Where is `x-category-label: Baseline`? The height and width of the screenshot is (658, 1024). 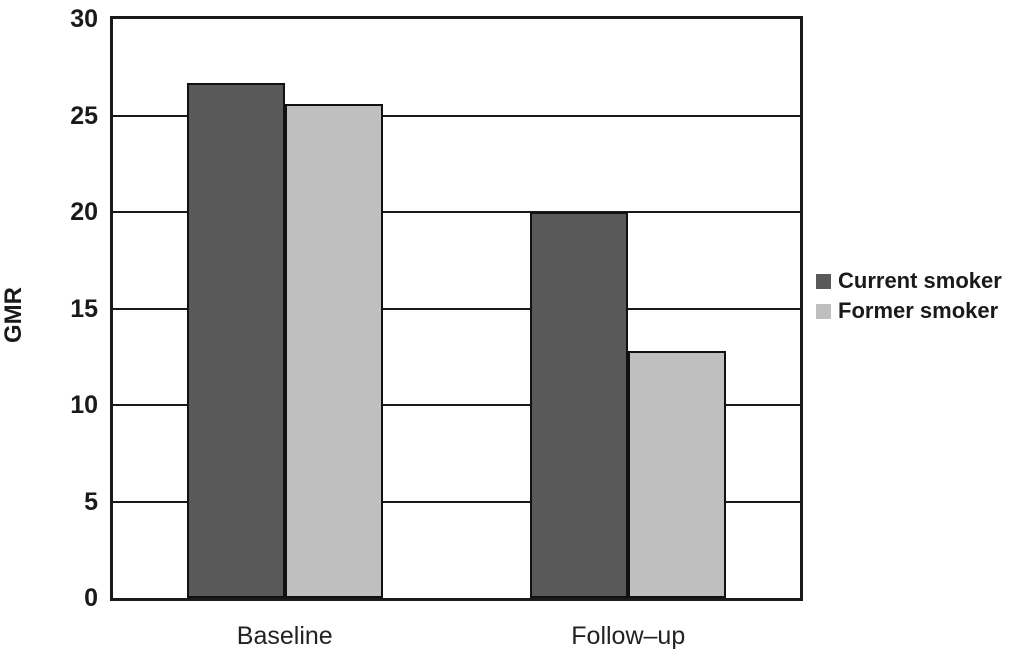
x-category-label: Baseline is located at coordinates (284, 636).